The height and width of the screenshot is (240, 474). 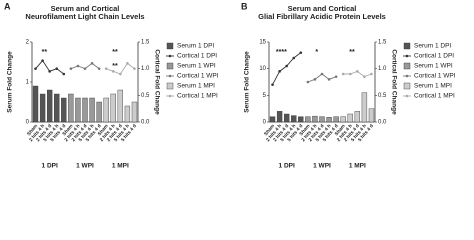 What do you see at coordinates (262, 43) in the screenshot?
I see `y-tick-label: 15` at bounding box center [262, 43].